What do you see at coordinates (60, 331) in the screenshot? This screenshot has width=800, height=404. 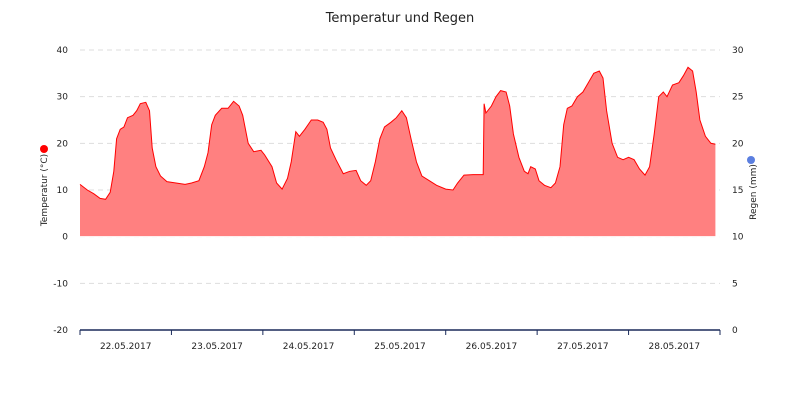 I see `y-left-tick-label: -20` at bounding box center [60, 331].